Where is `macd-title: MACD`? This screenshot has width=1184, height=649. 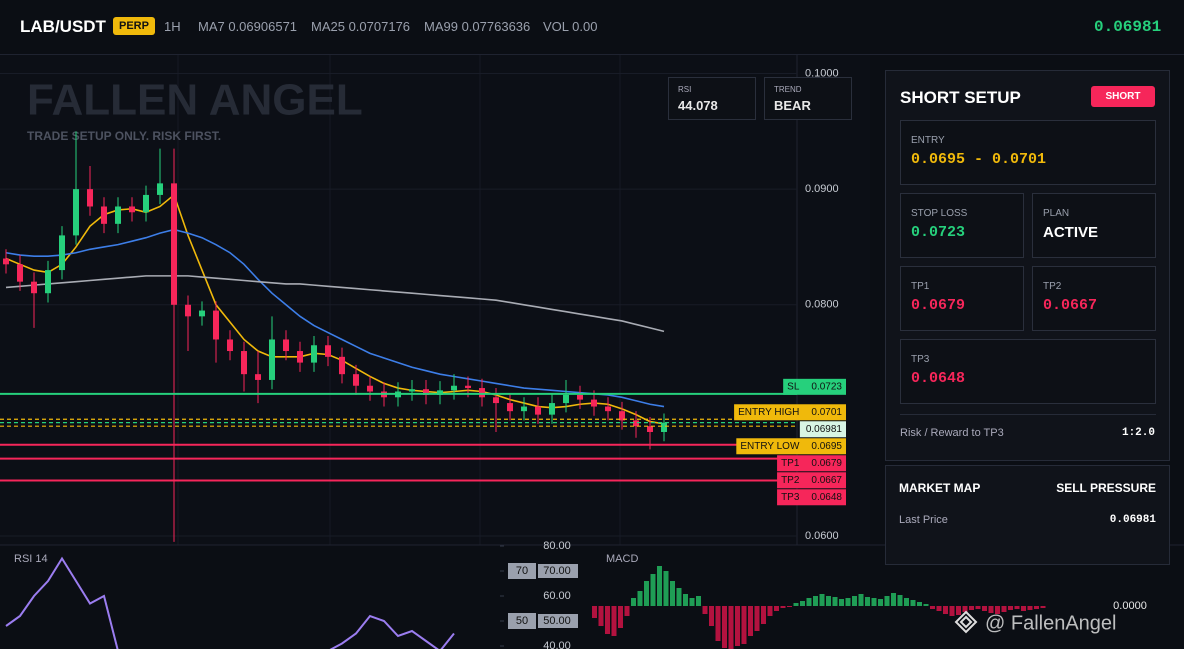
macd-title: MACD is located at coordinates (622, 559).